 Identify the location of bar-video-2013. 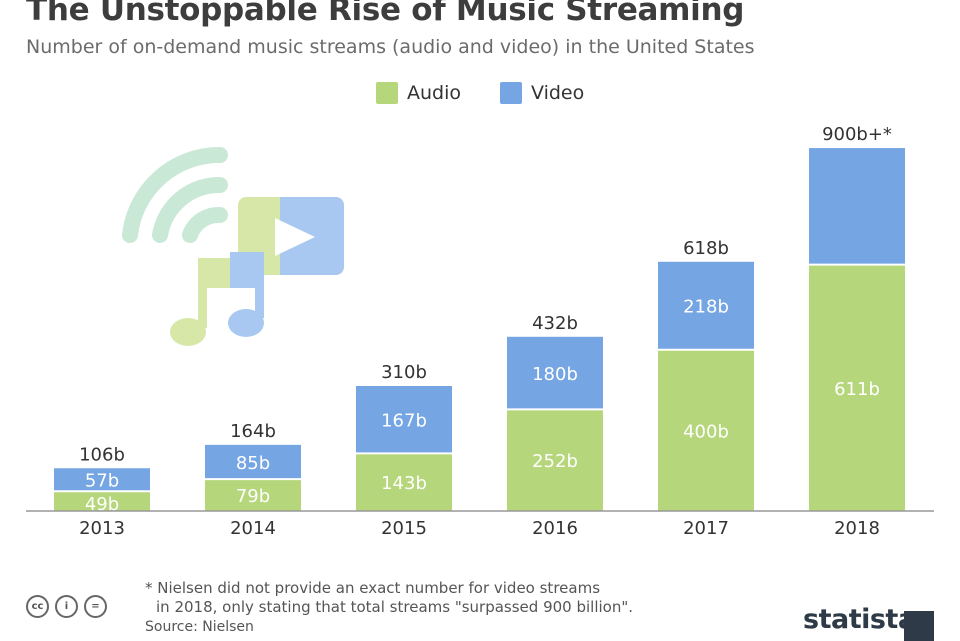
(102, 480).